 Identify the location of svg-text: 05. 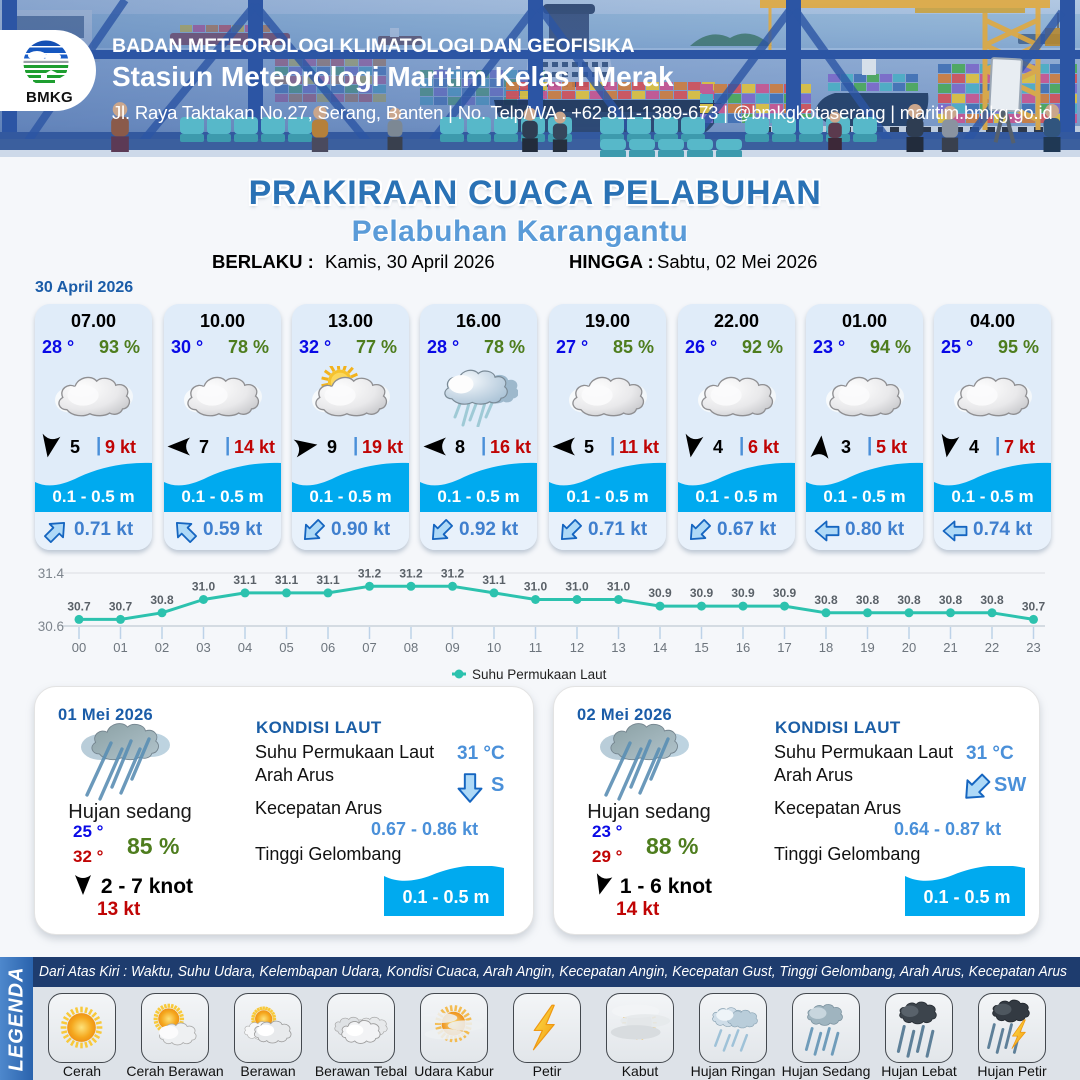
(286, 647).